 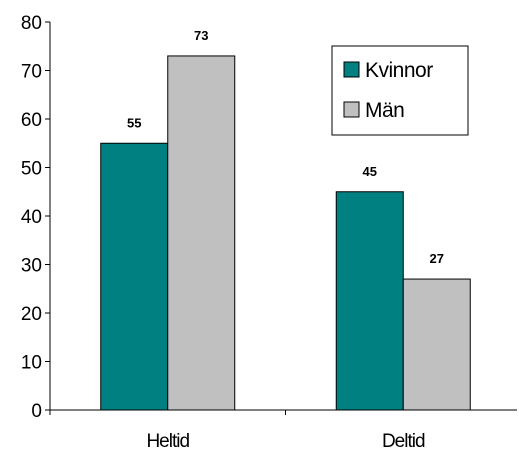 I want to click on legend: Kvinnor Män, so click(x=400, y=90).